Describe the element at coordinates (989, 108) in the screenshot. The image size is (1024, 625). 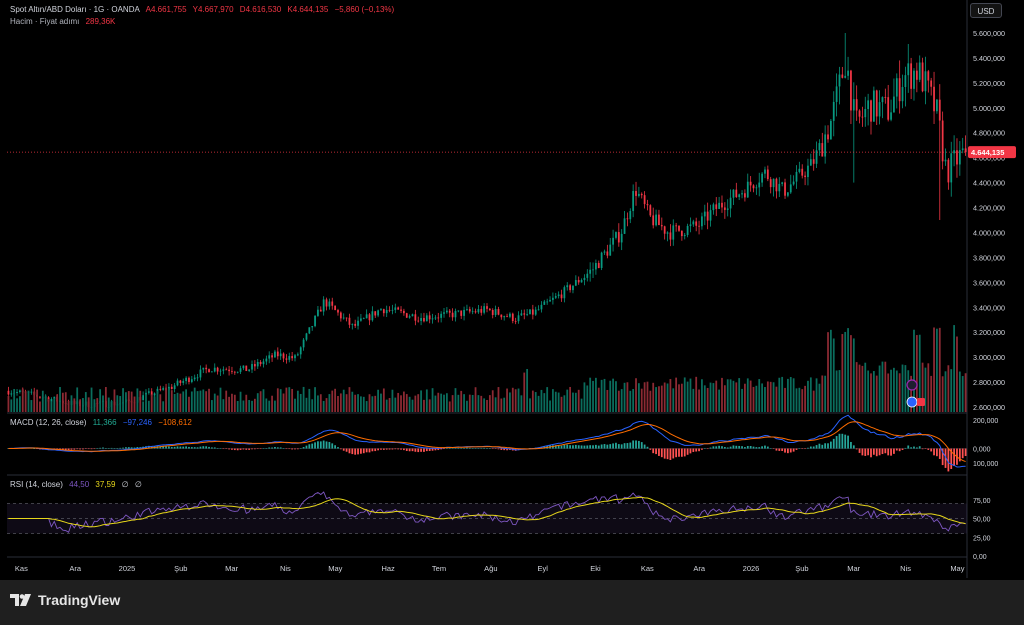
I see `price-tick-label: 5.000,000` at that location.